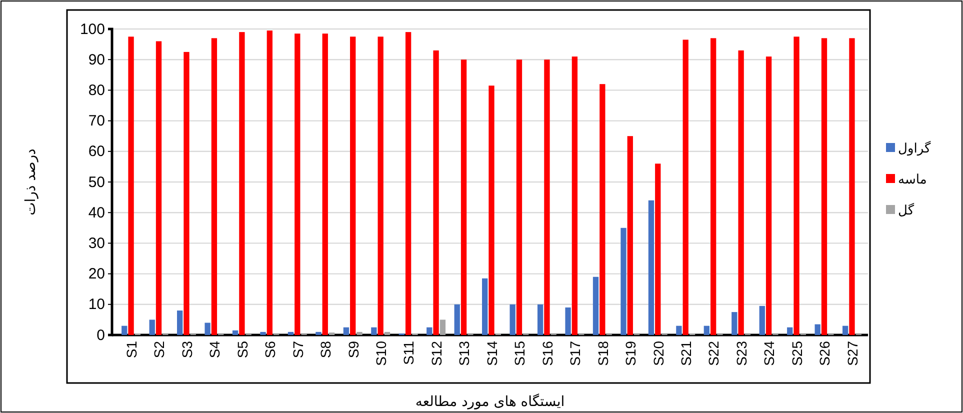  Describe the element at coordinates (686, 353) in the screenshot. I see `x-tick-label: S21` at that location.